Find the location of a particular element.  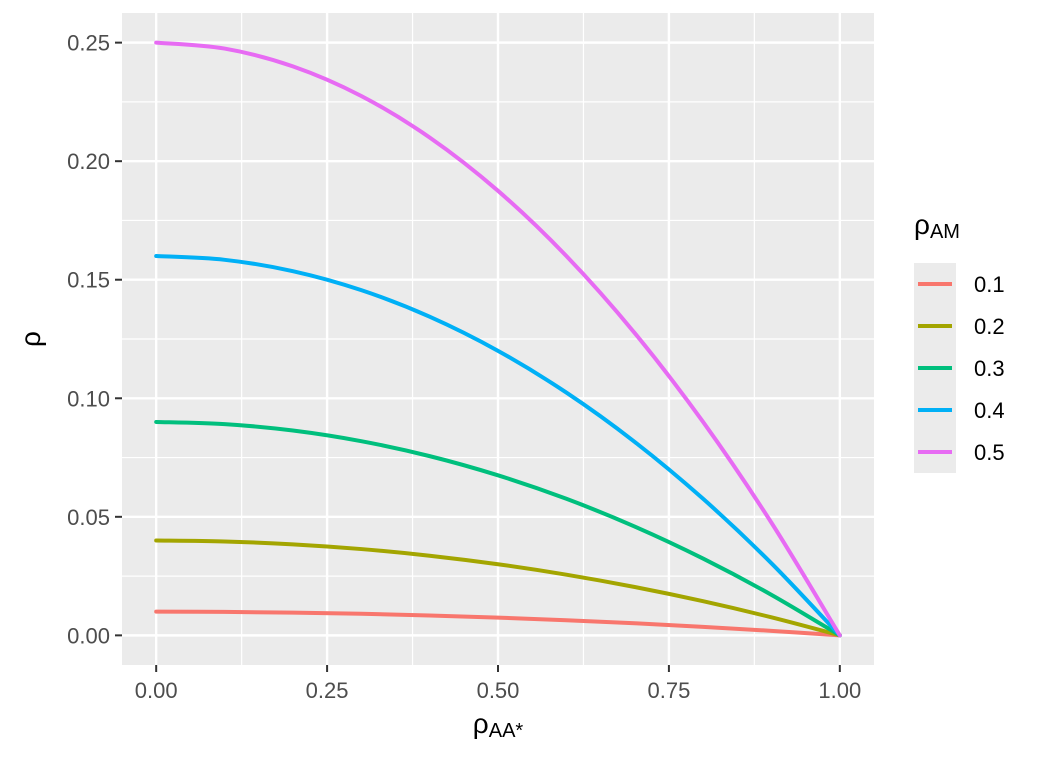

y-tick-label: 0.15 is located at coordinates (88, 280).